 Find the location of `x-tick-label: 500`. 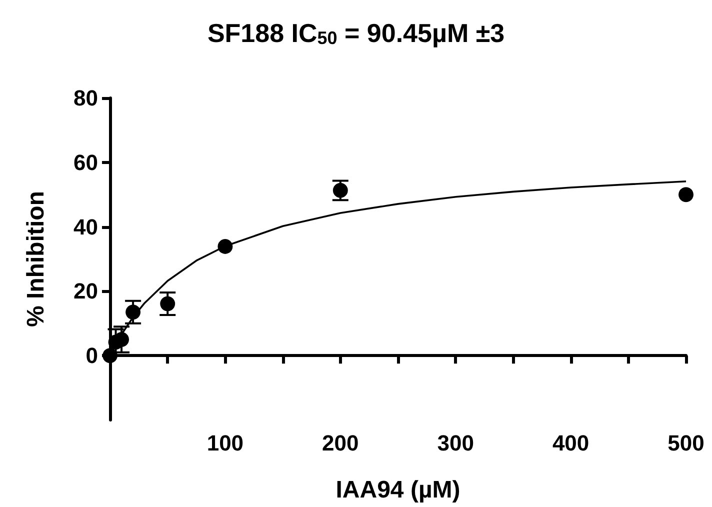

x-tick-label: 500 is located at coordinates (686, 443).